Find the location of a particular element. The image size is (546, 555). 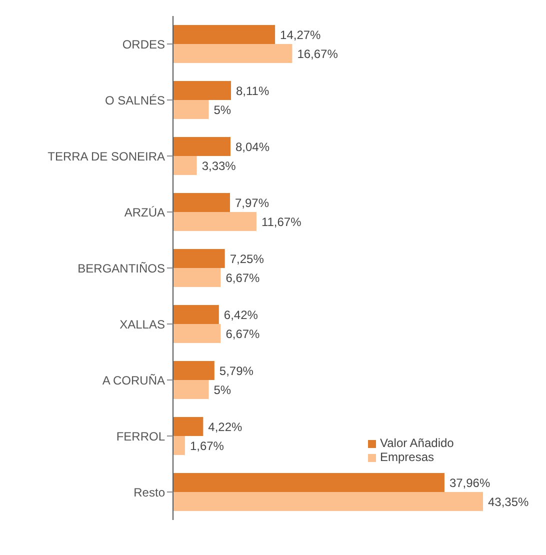

data-label: 7,25% is located at coordinates (247, 259).